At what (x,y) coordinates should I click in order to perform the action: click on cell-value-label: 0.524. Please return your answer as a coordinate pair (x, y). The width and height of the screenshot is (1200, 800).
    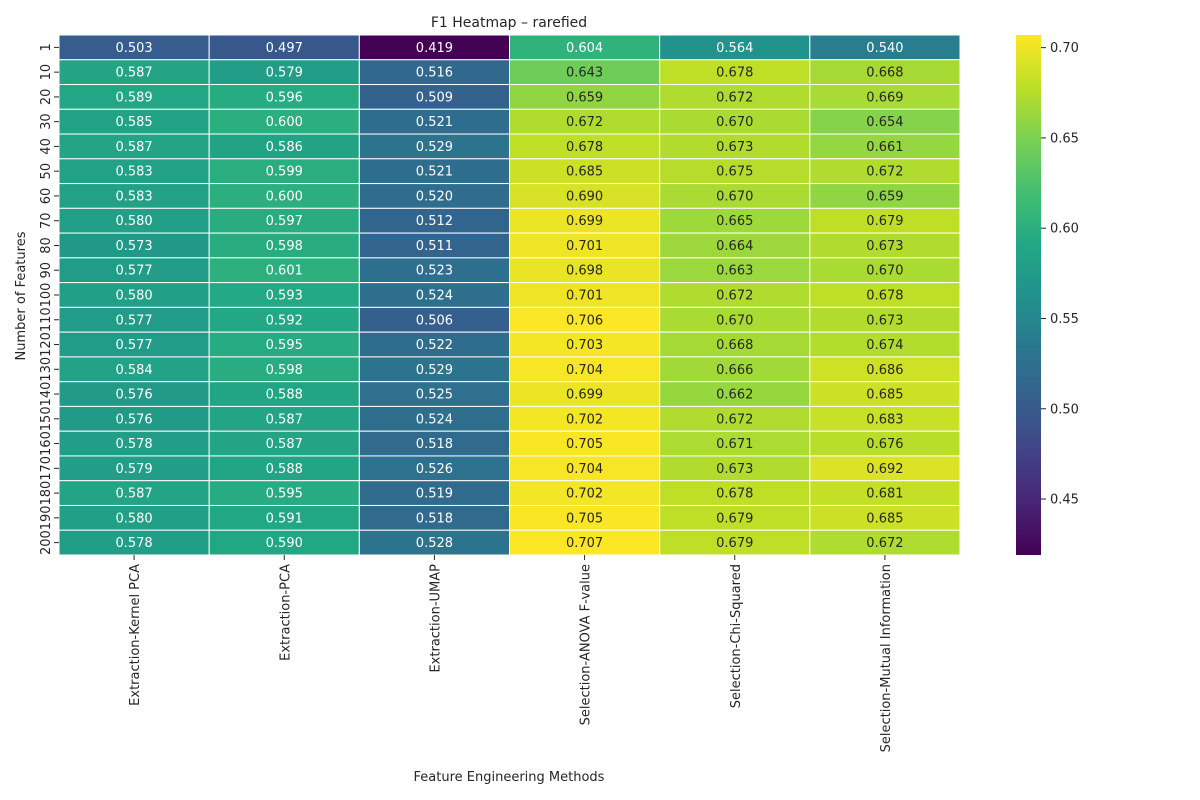
    Looking at the image, I should click on (434, 296).